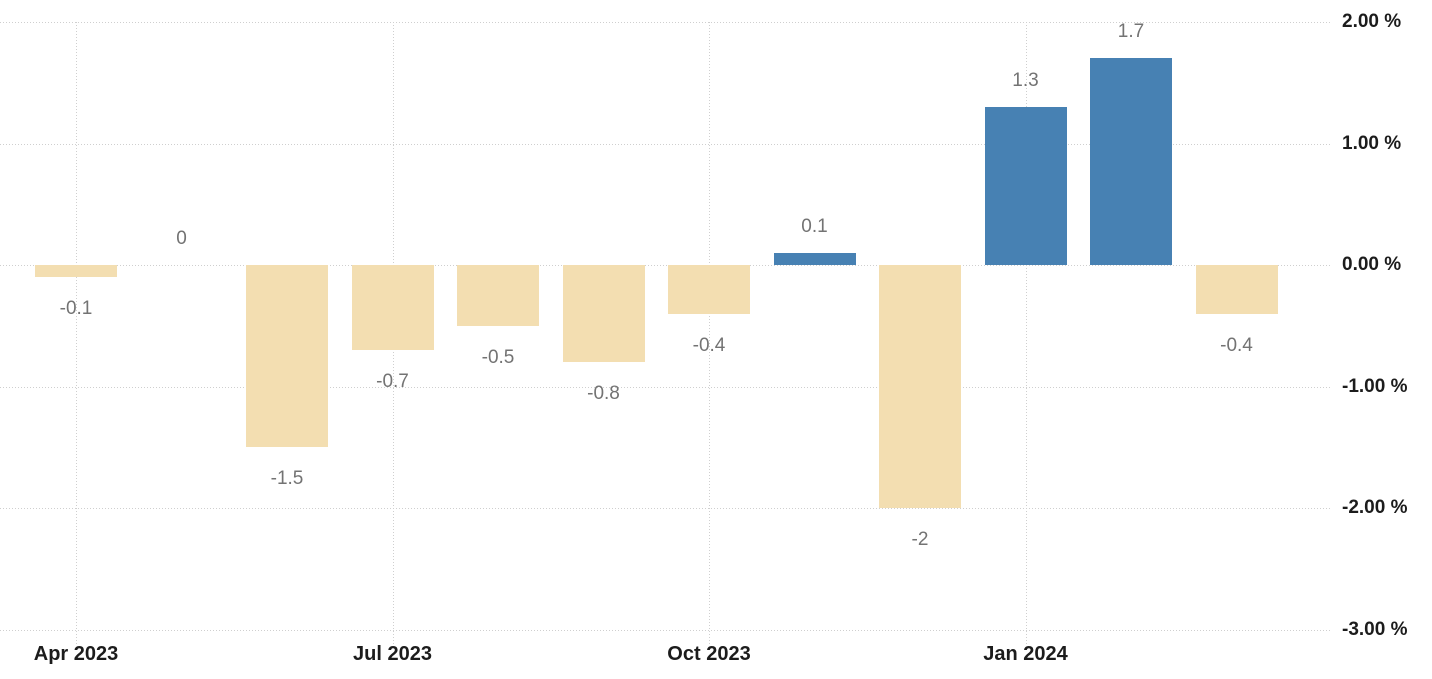 The width and height of the screenshot is (1432, 679). Describe the element at coordinates (1375, 507) in the screenshot. I see `y-axis-tick-label: -2.00 %` at that location.